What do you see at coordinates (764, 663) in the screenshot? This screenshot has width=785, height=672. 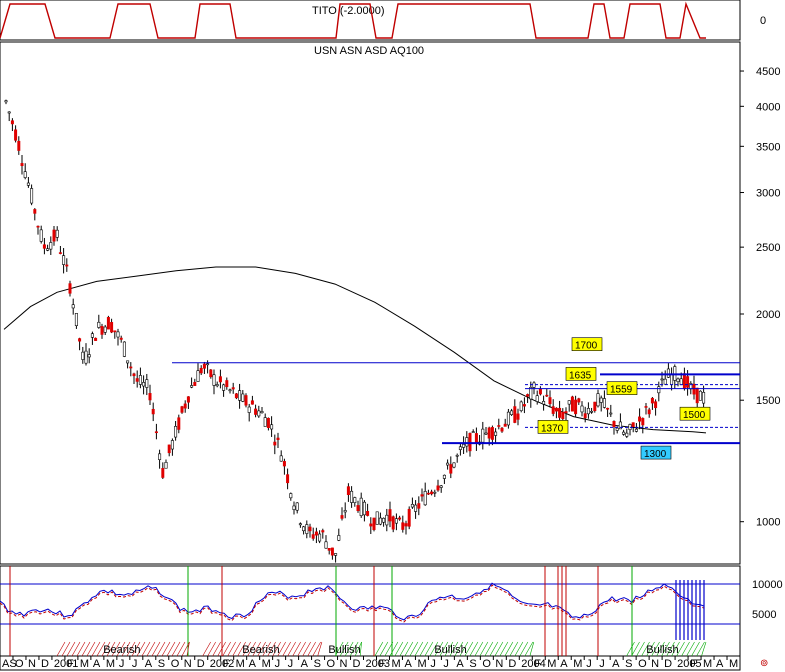 I see `info-icon: ⊚` at bounding box center [764, 663].